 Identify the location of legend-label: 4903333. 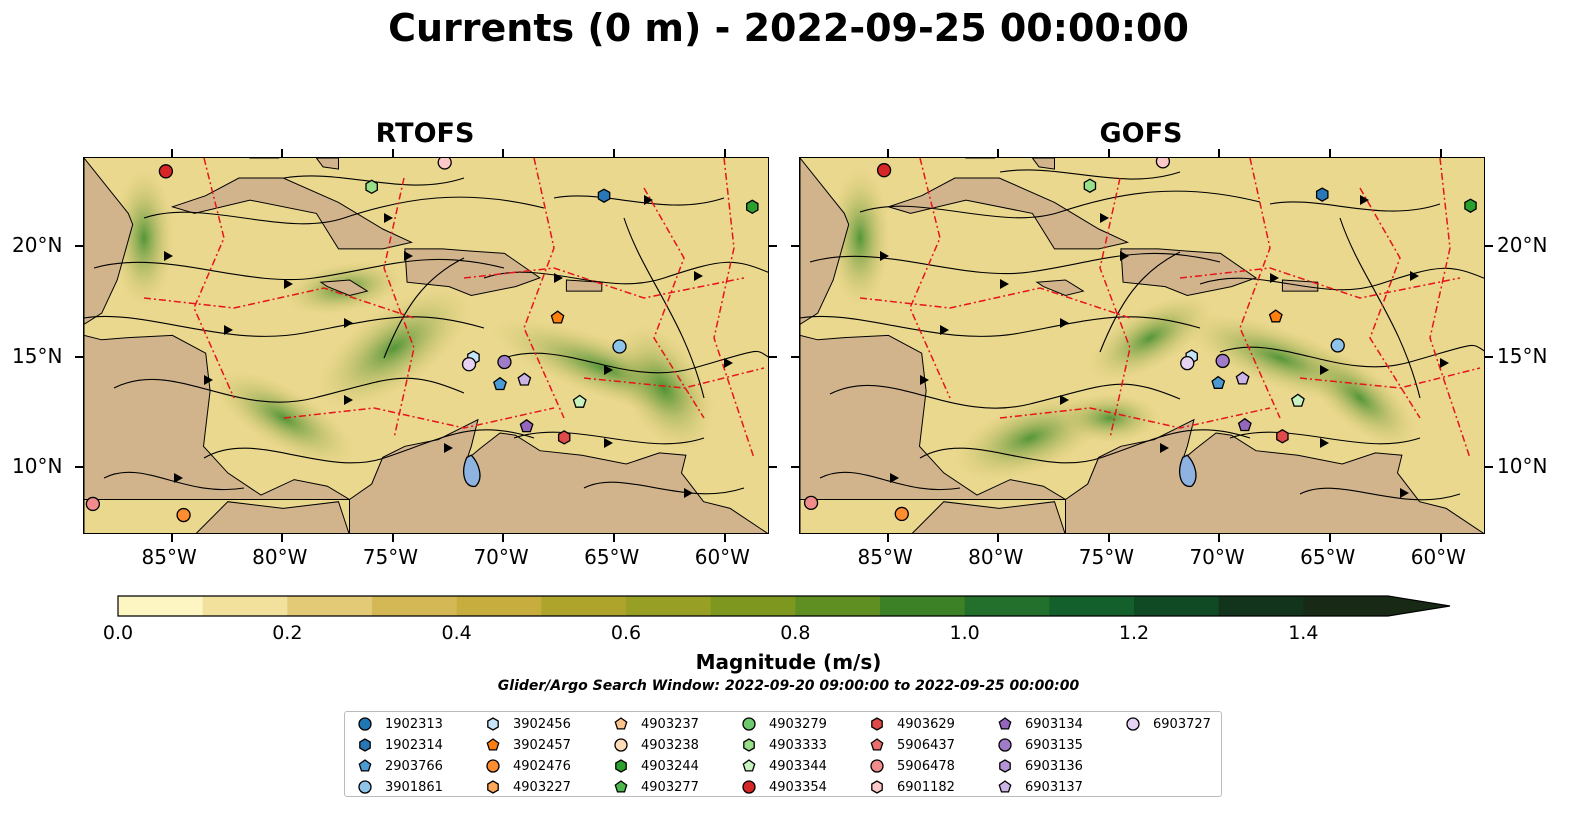
(798, 745).